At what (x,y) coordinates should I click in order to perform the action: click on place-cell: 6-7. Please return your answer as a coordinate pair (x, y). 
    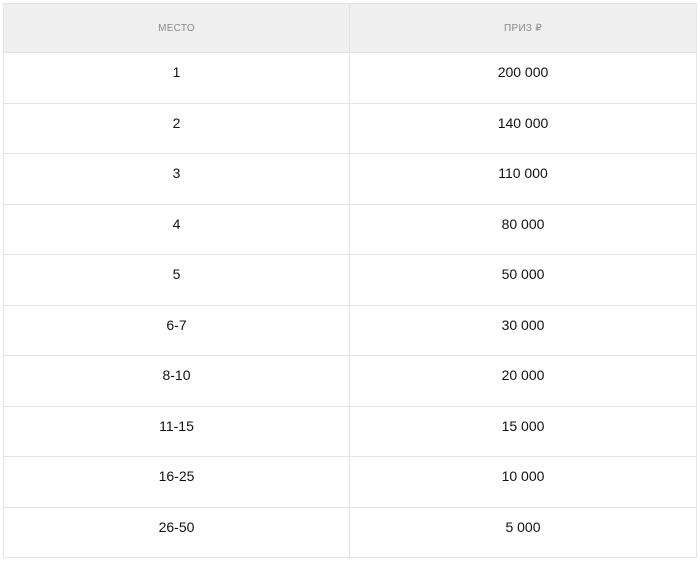
    Looking at the image, I should click on (176, 330).